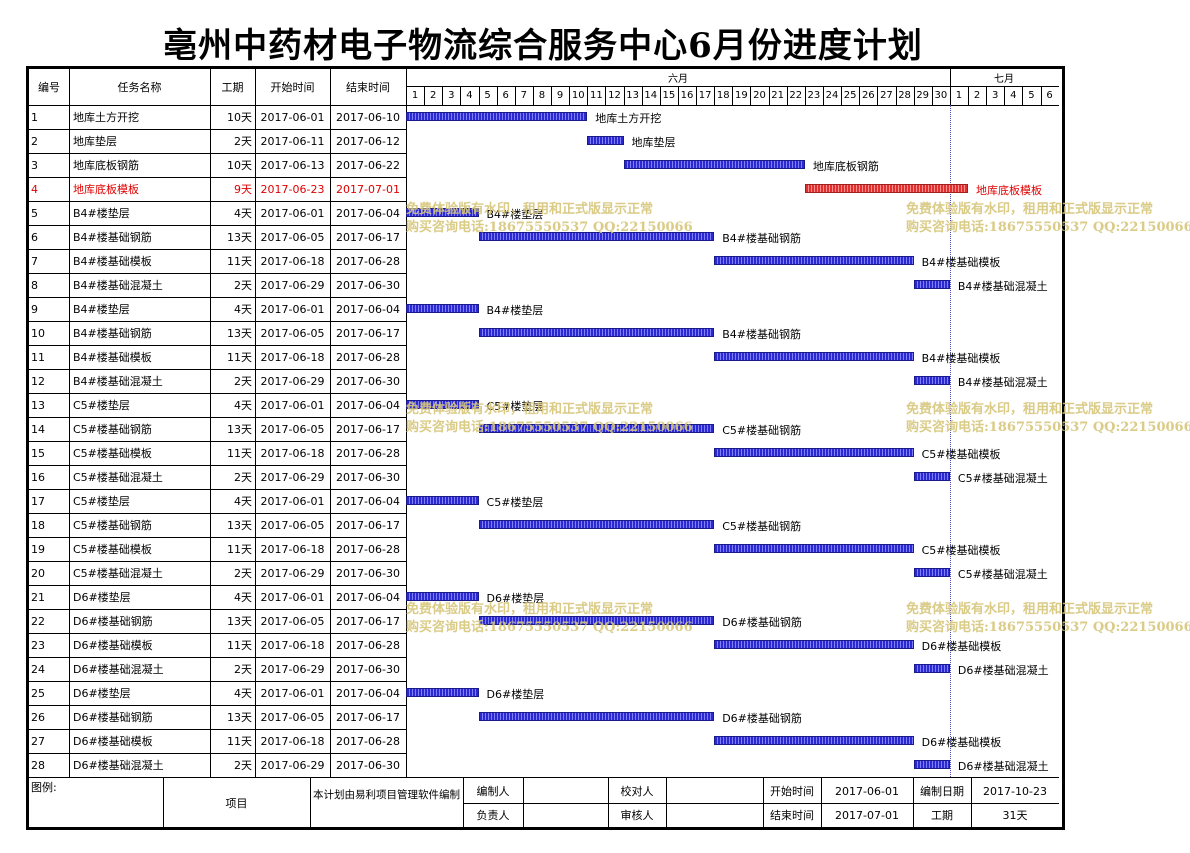 The width and height of the screenshot is (1190, 853). I want to click on task-id: 28, so click(38, 765).